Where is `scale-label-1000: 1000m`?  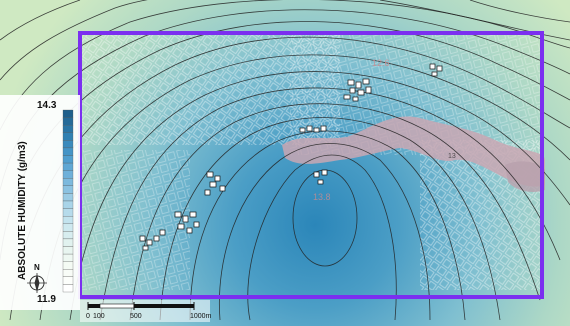
scale-label-1000: 1000m is located at coordinates (201, 316).